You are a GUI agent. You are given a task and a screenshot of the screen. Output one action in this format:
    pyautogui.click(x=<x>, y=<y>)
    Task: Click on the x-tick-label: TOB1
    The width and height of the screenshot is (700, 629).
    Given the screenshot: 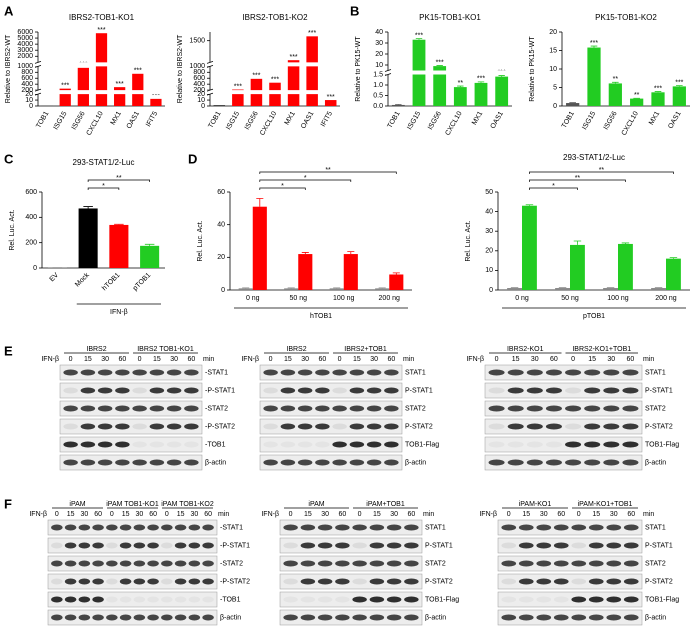 What is the action you would take?
    pyautogui.click(x=568, y=119)
    